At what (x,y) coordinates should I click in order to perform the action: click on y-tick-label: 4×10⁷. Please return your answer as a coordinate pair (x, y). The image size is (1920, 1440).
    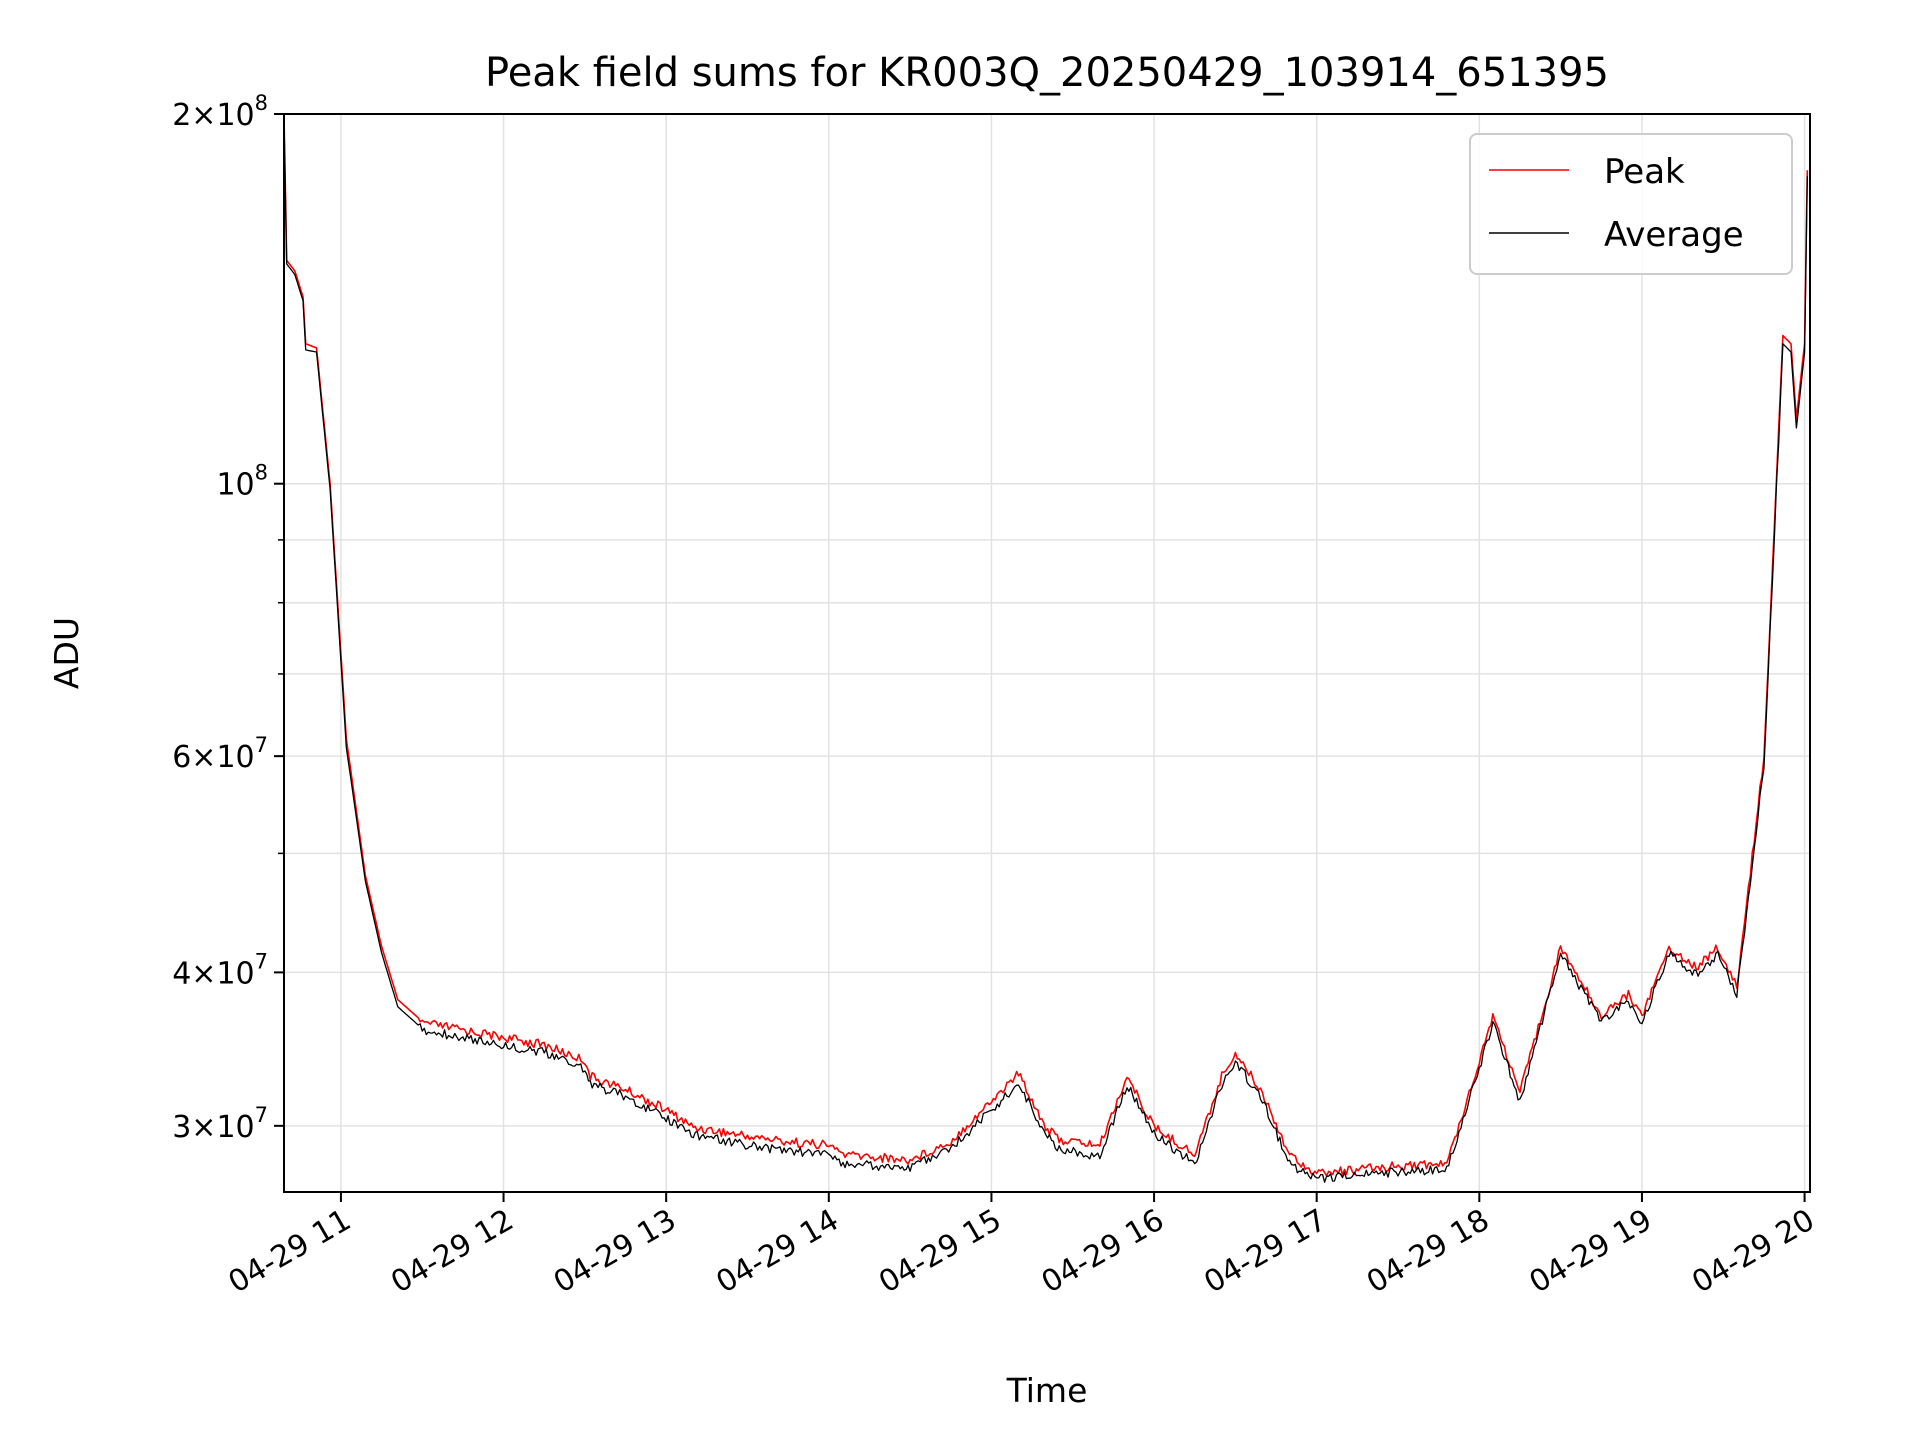
    Looking at the image, I should click on (220, 970).